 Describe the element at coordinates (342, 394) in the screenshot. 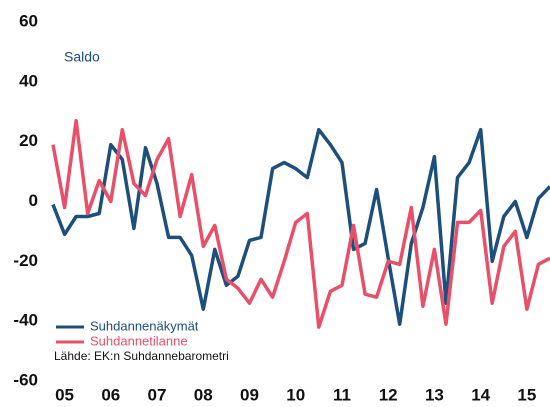

I see `x-tick-label: 11` at that location.